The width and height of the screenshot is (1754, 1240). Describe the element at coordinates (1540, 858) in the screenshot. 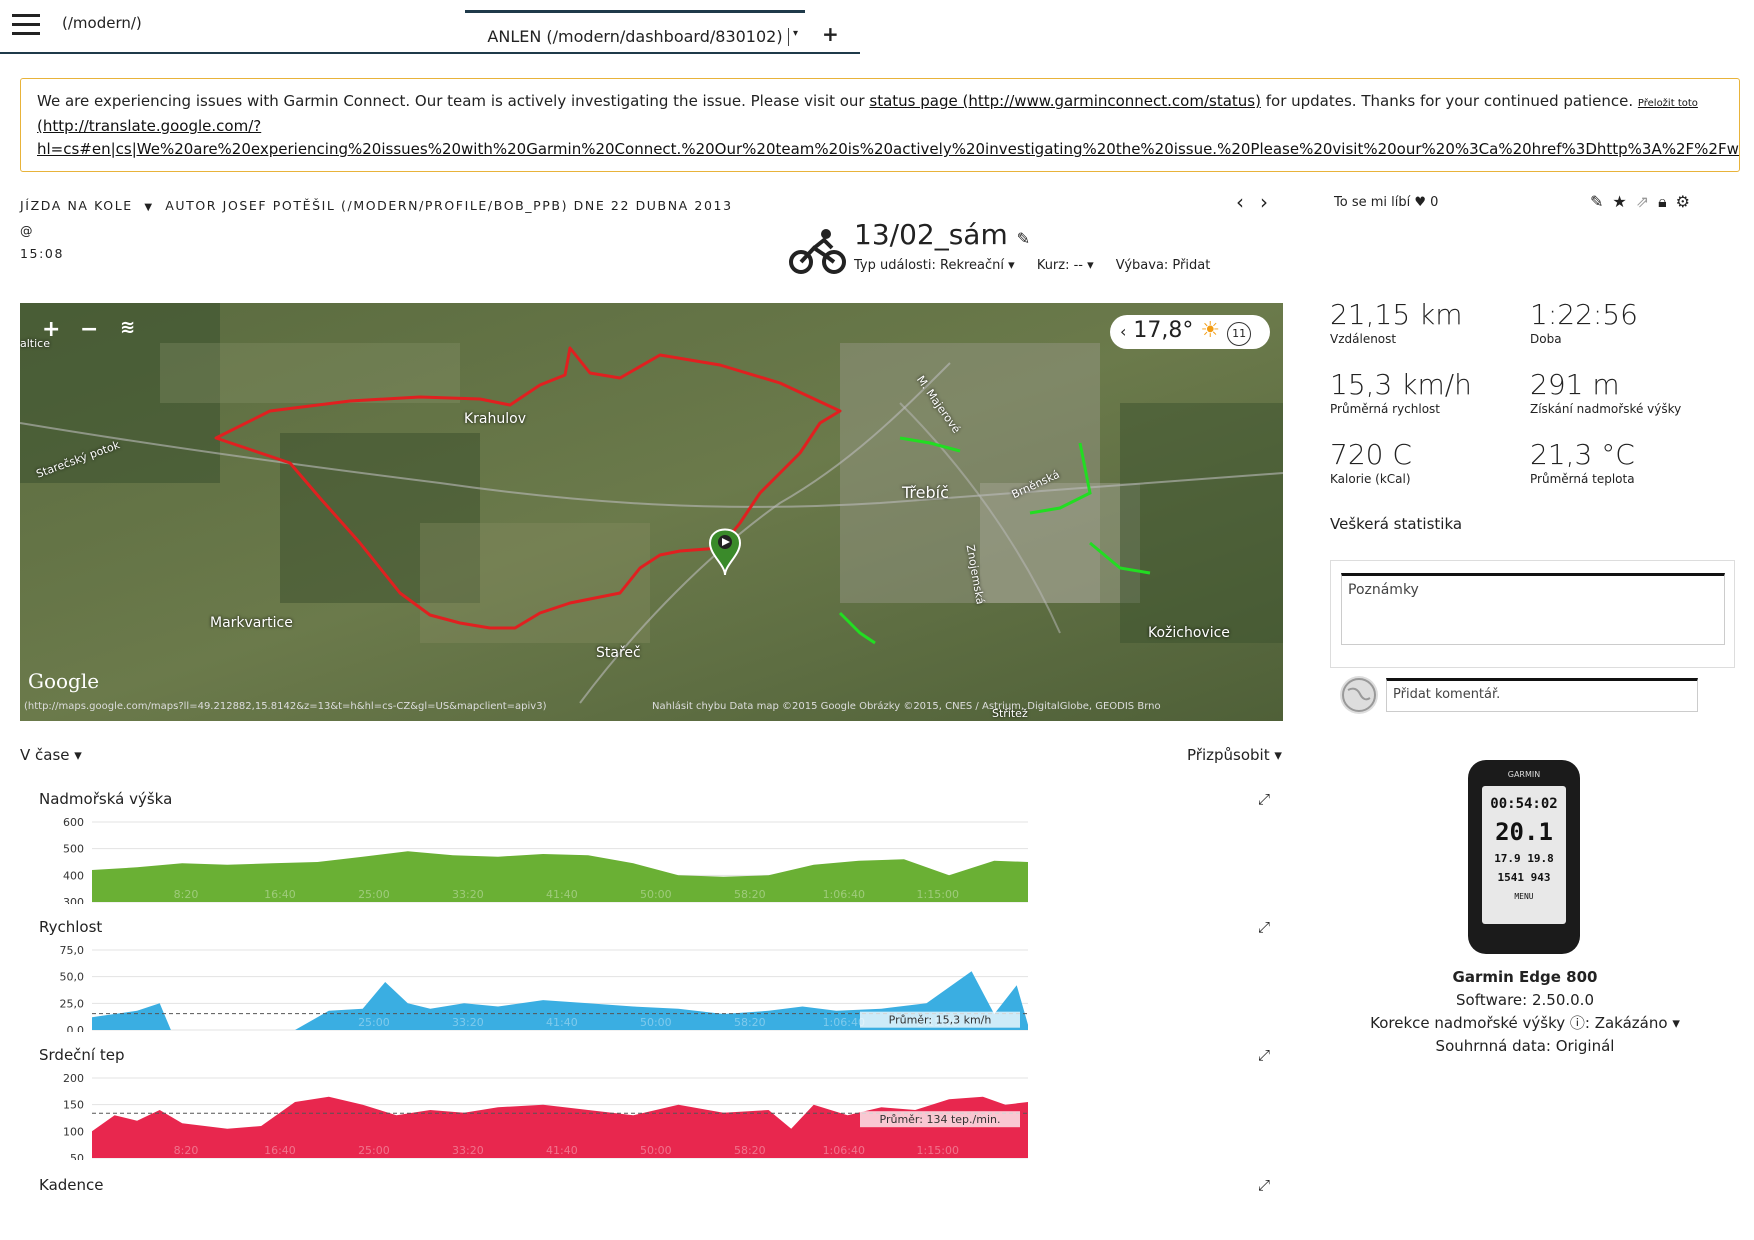

I see `device-screen-avg: 19.8` at that location.